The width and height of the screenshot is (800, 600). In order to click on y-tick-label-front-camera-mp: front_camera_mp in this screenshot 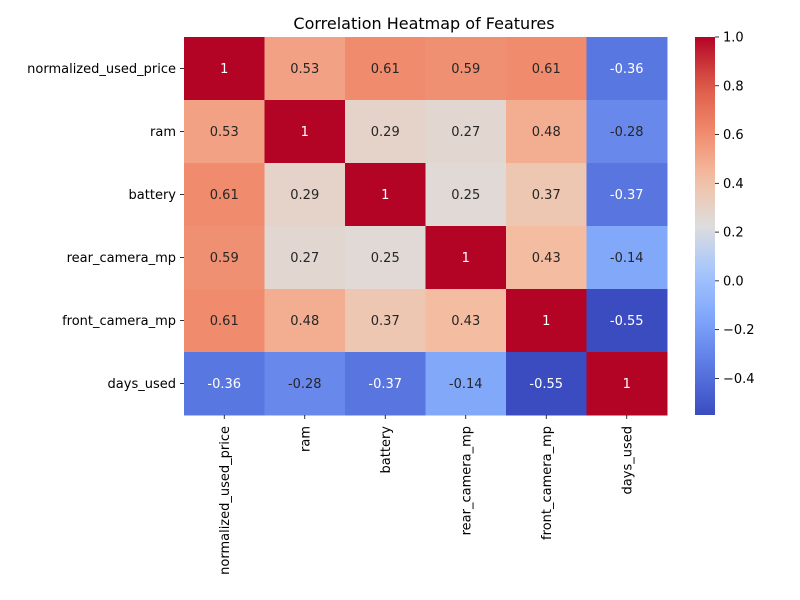, I will do `click(119, 321)`.